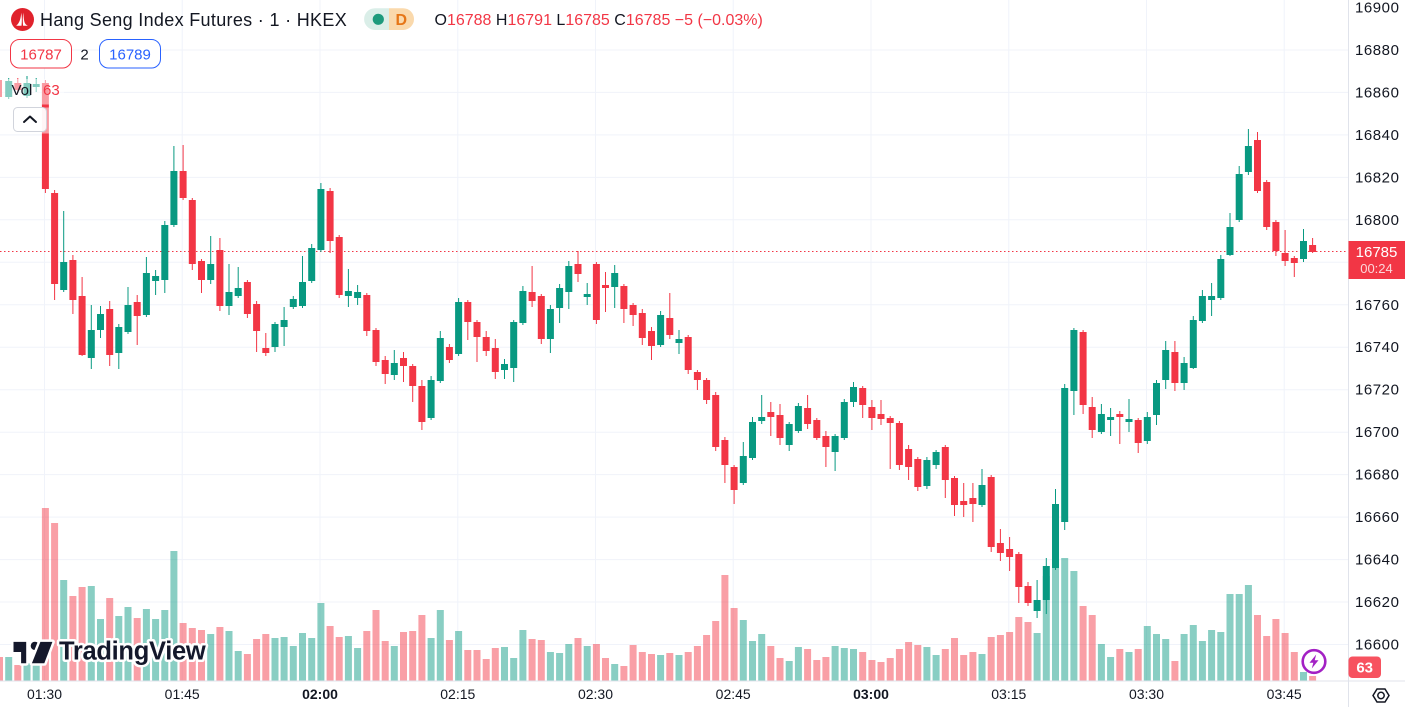 The height and width of the screenshot is (707, 1405). Describe the element at coordinates (1377, 475) in the screenshot. I see `svg-text: 16680` at that location.